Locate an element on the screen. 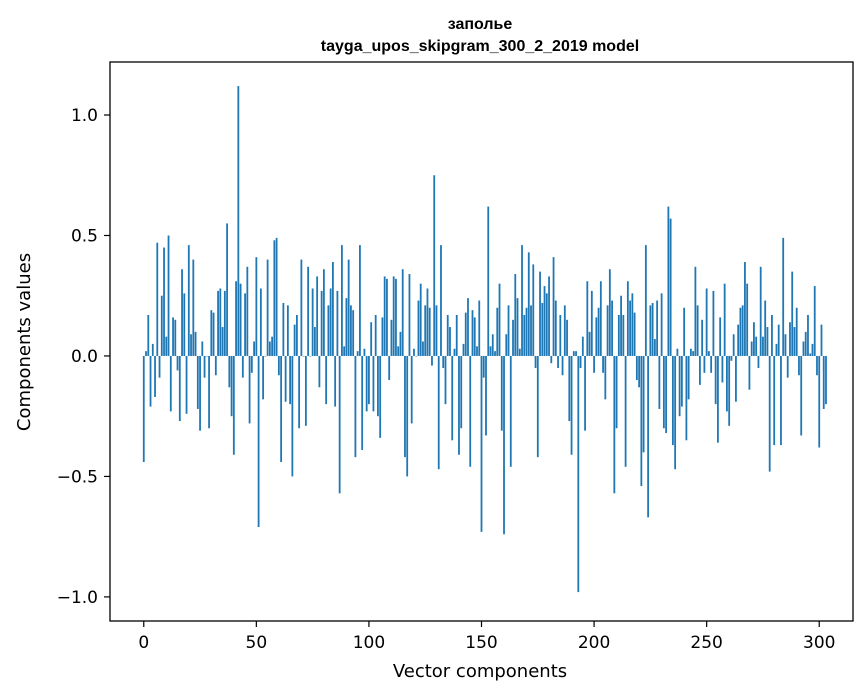  x-tick-label: 100 is located at coordinates (369, 643).